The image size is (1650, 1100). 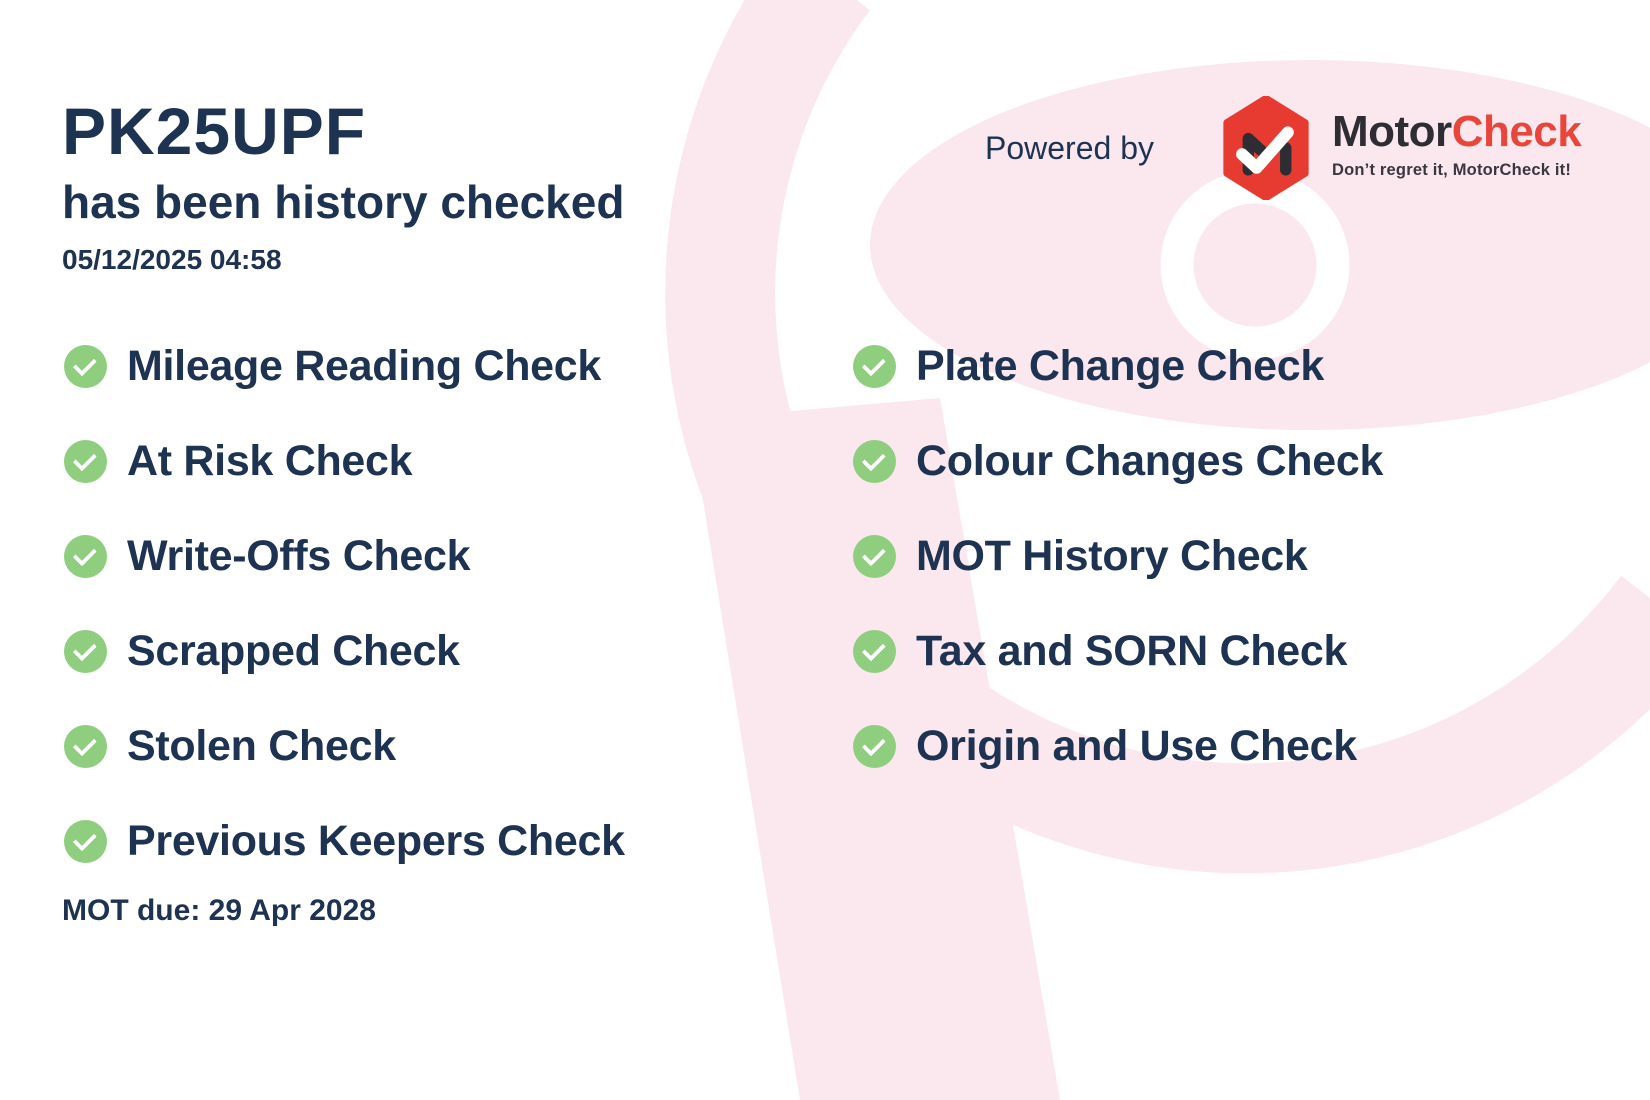 What do you see at coordinates (293, 650) in the screenshot?
I see `check-item-label: Scrapped Check` at bounding box center [293, 650].